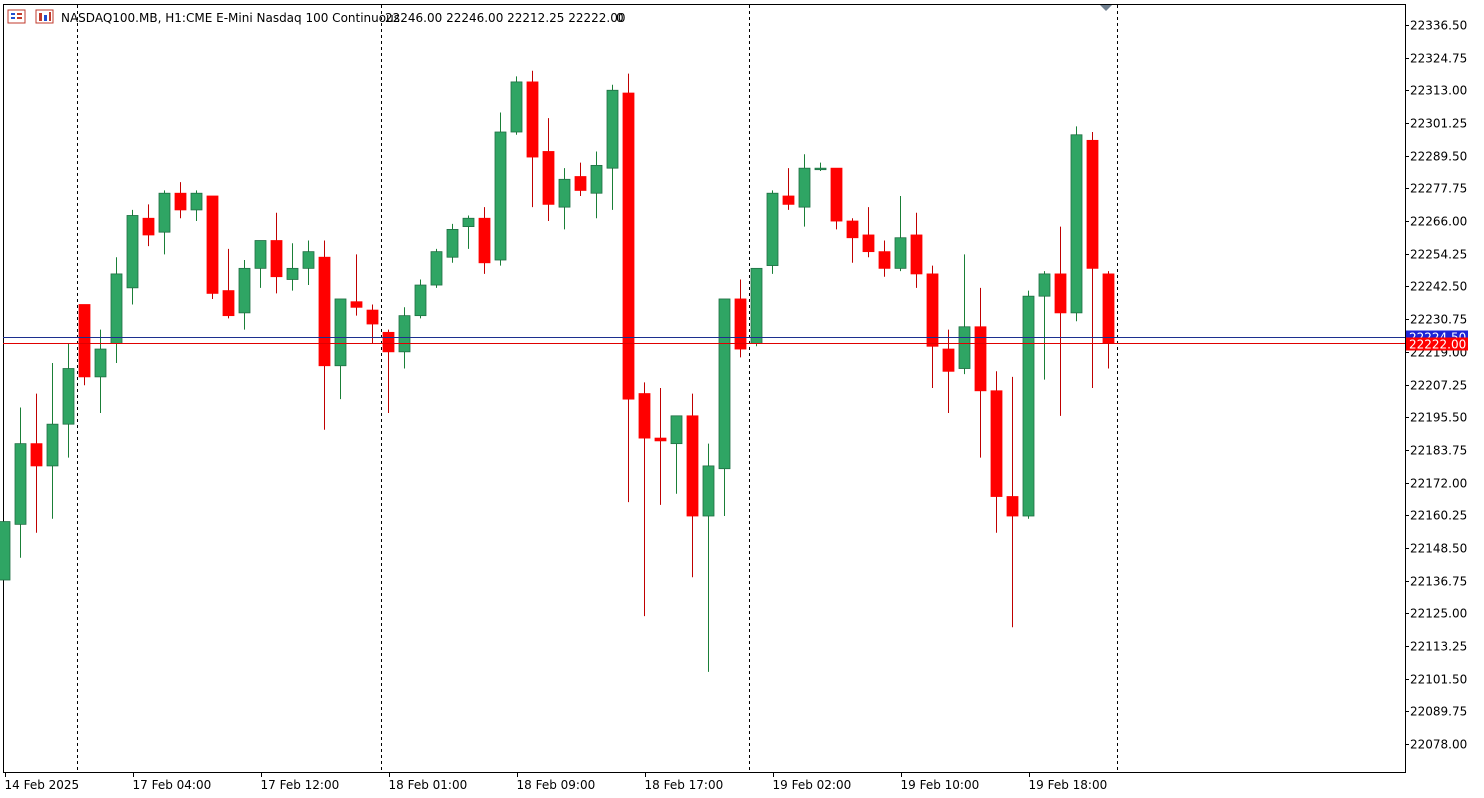 This screenshot has height=798, width=1484. Describe the element at coordinates (1438, 484) in the screenshot. I see `price-tick-label: 22172.00` at that location.